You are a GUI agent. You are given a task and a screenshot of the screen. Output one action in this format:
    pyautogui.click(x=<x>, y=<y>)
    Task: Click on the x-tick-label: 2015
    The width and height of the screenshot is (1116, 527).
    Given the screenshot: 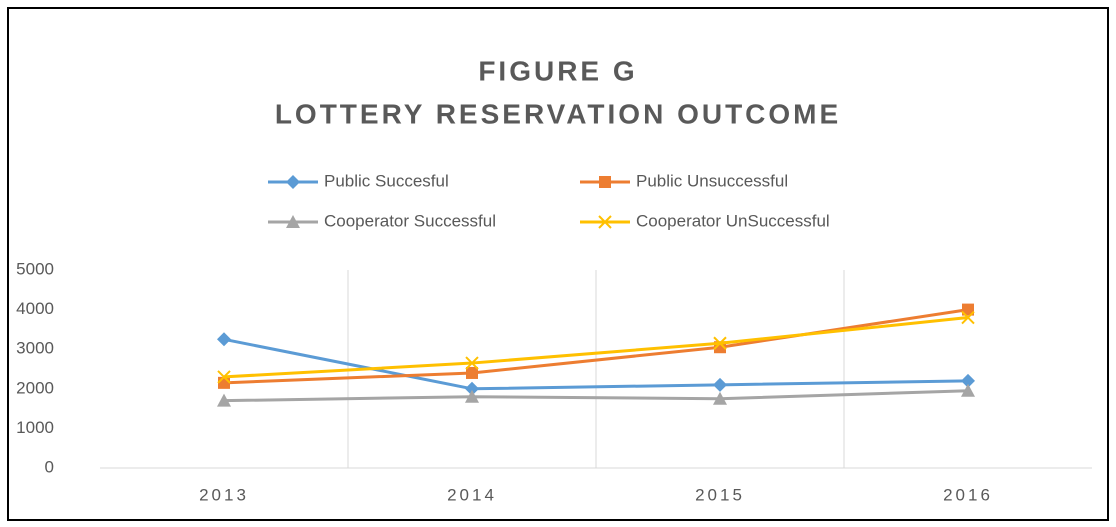 What is the action you would take?
    pyautogui.click(x=720, y=494)
    